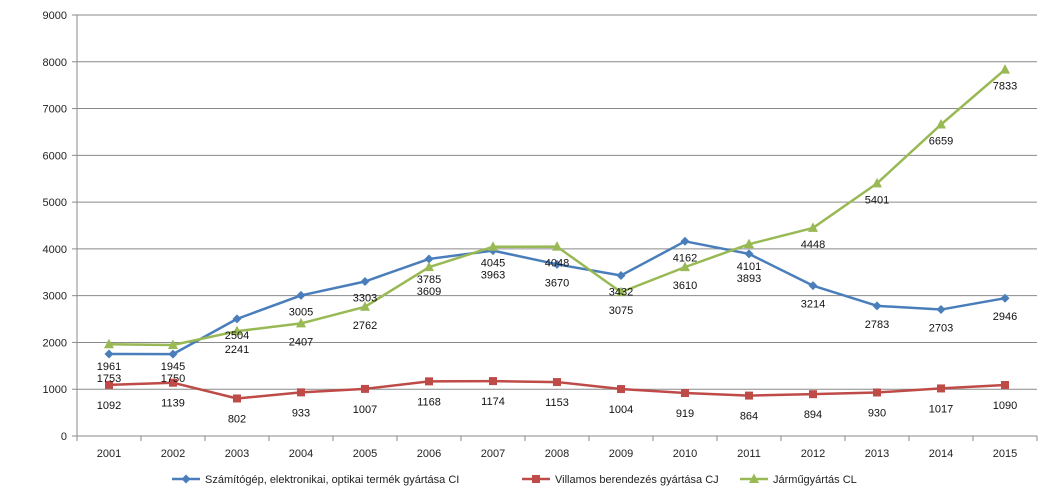  I want to click on y-tick-label: 6000, so click(55, 156).